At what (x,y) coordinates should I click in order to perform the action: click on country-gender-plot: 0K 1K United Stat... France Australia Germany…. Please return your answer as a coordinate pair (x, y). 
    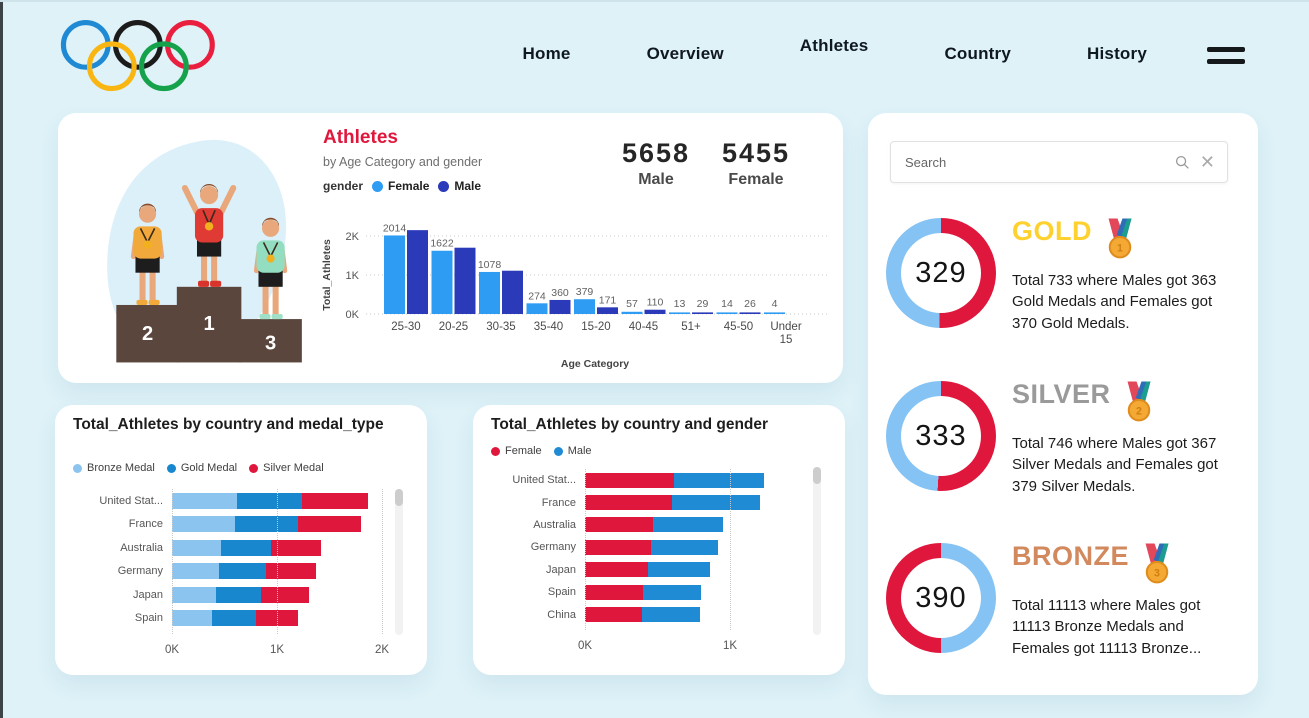
    Looking at the image, I should click on (659, 560).